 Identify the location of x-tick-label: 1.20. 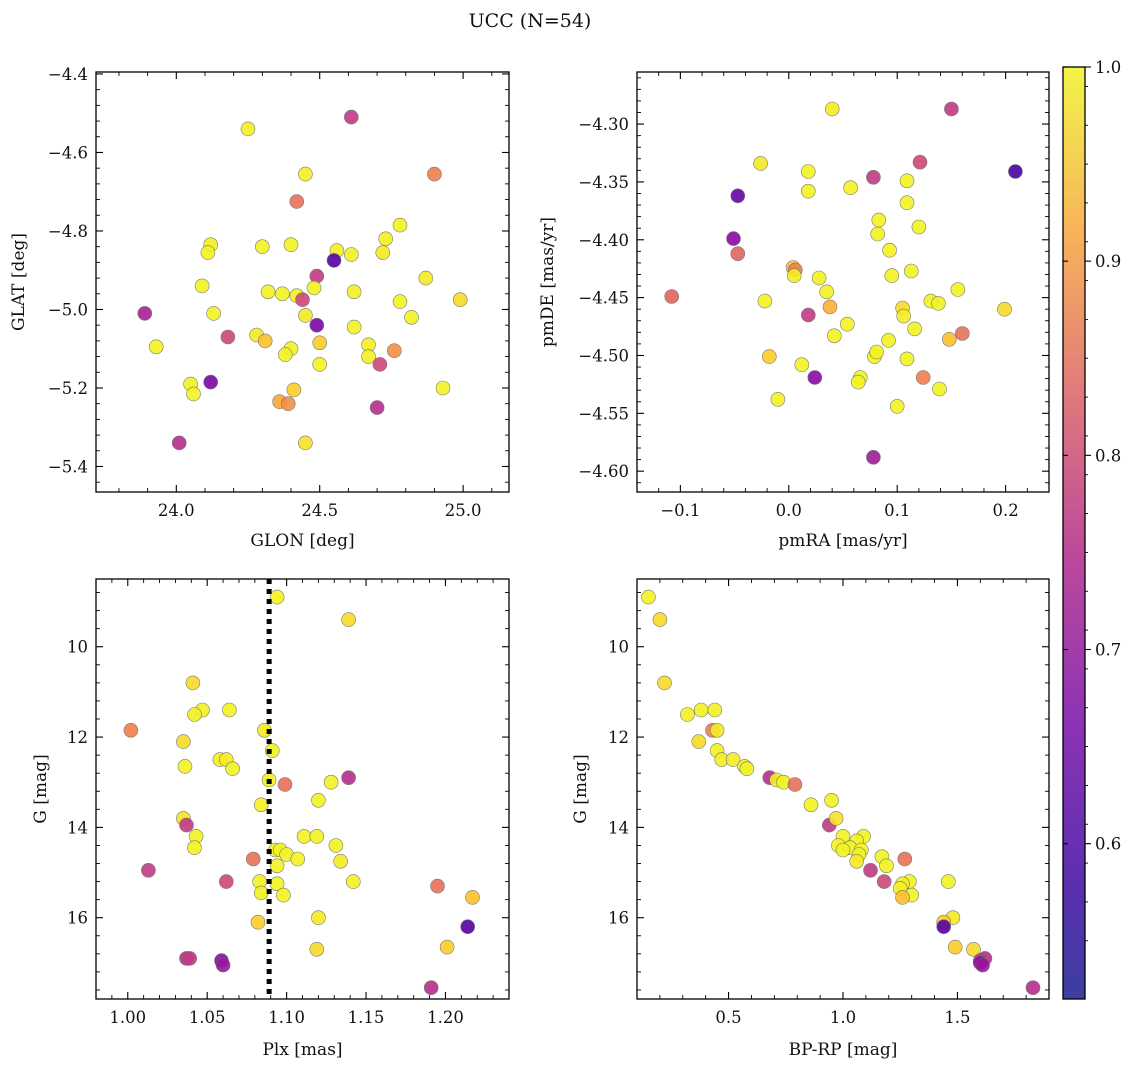
(445, 1017).